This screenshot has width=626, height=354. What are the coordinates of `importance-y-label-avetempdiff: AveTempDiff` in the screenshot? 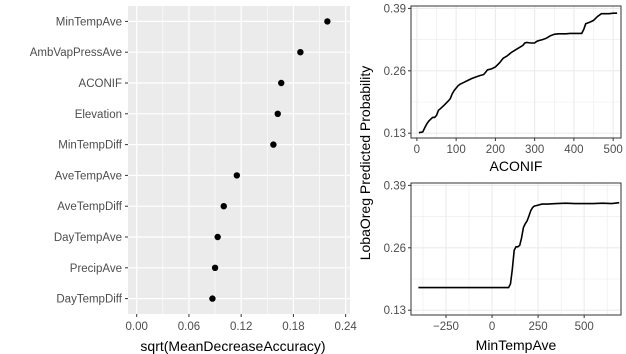 It's located at (90, 207).